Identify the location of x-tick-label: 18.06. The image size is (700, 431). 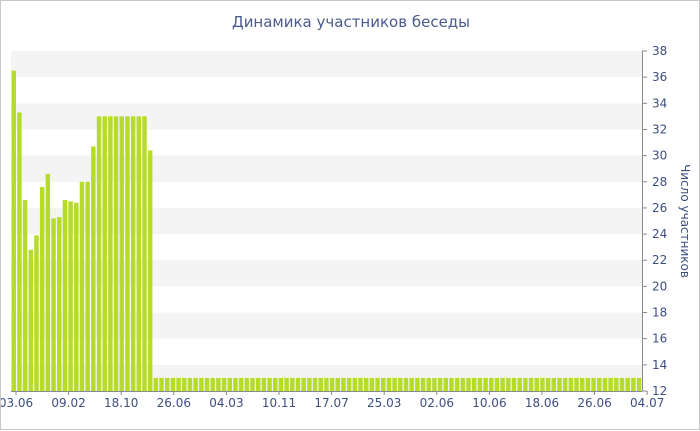
(542, 403).